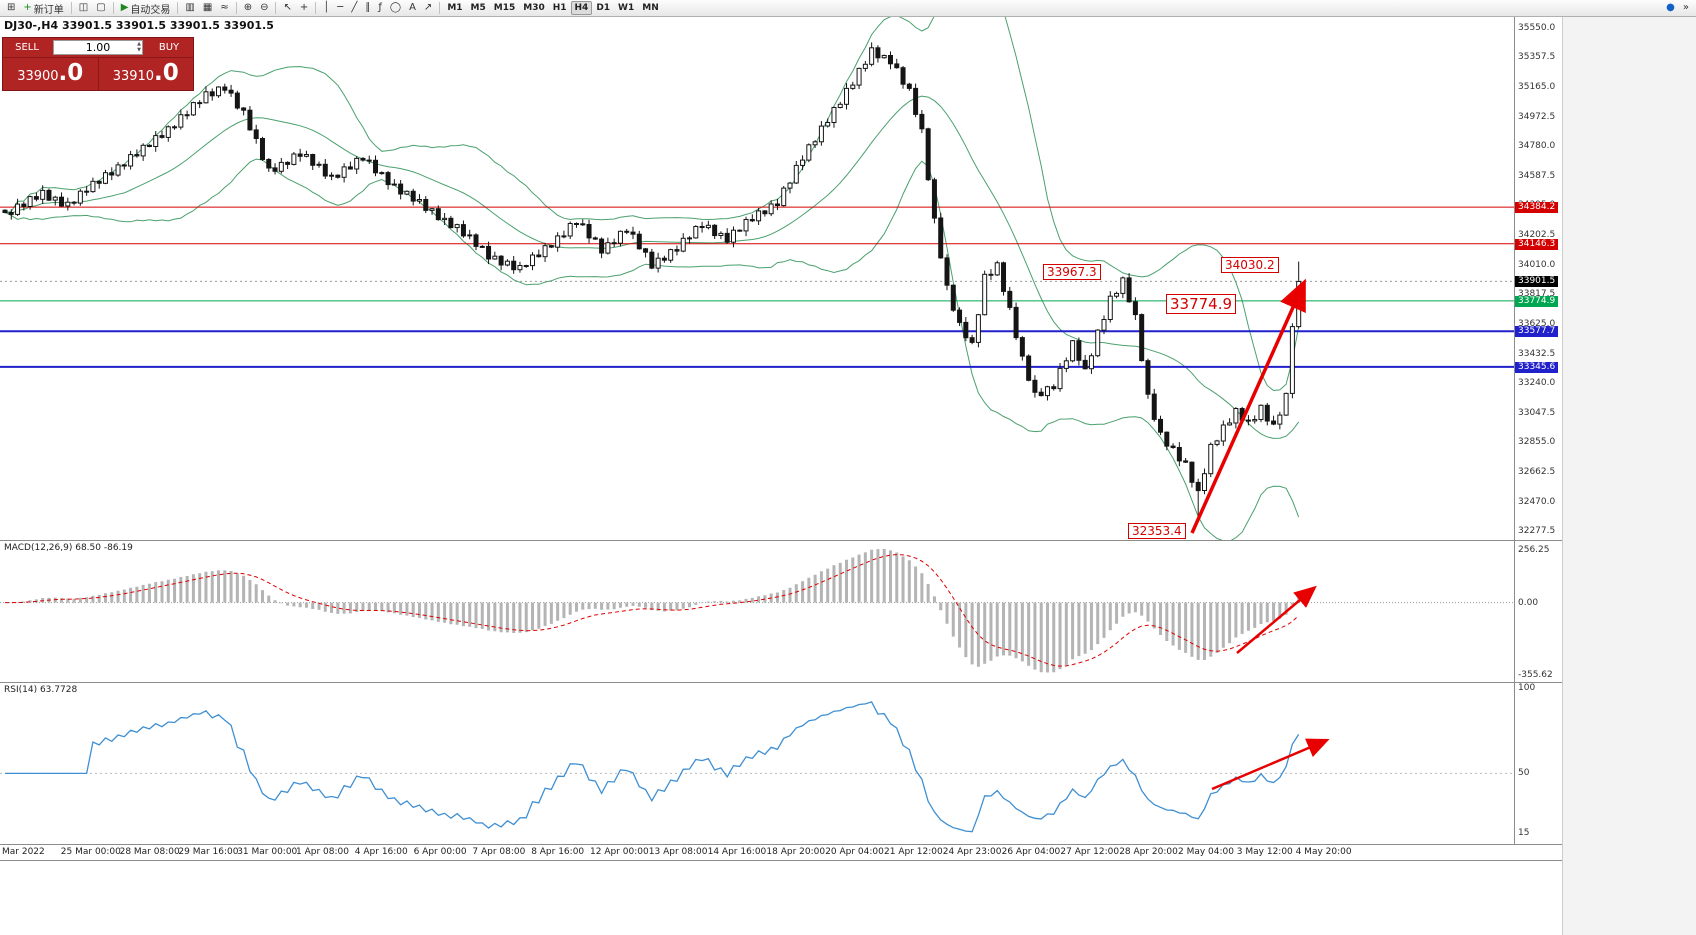 Image resolution: width=1696 pixels, height=935 pixels. I want to click on hline-button: ─, so click(340, 8).